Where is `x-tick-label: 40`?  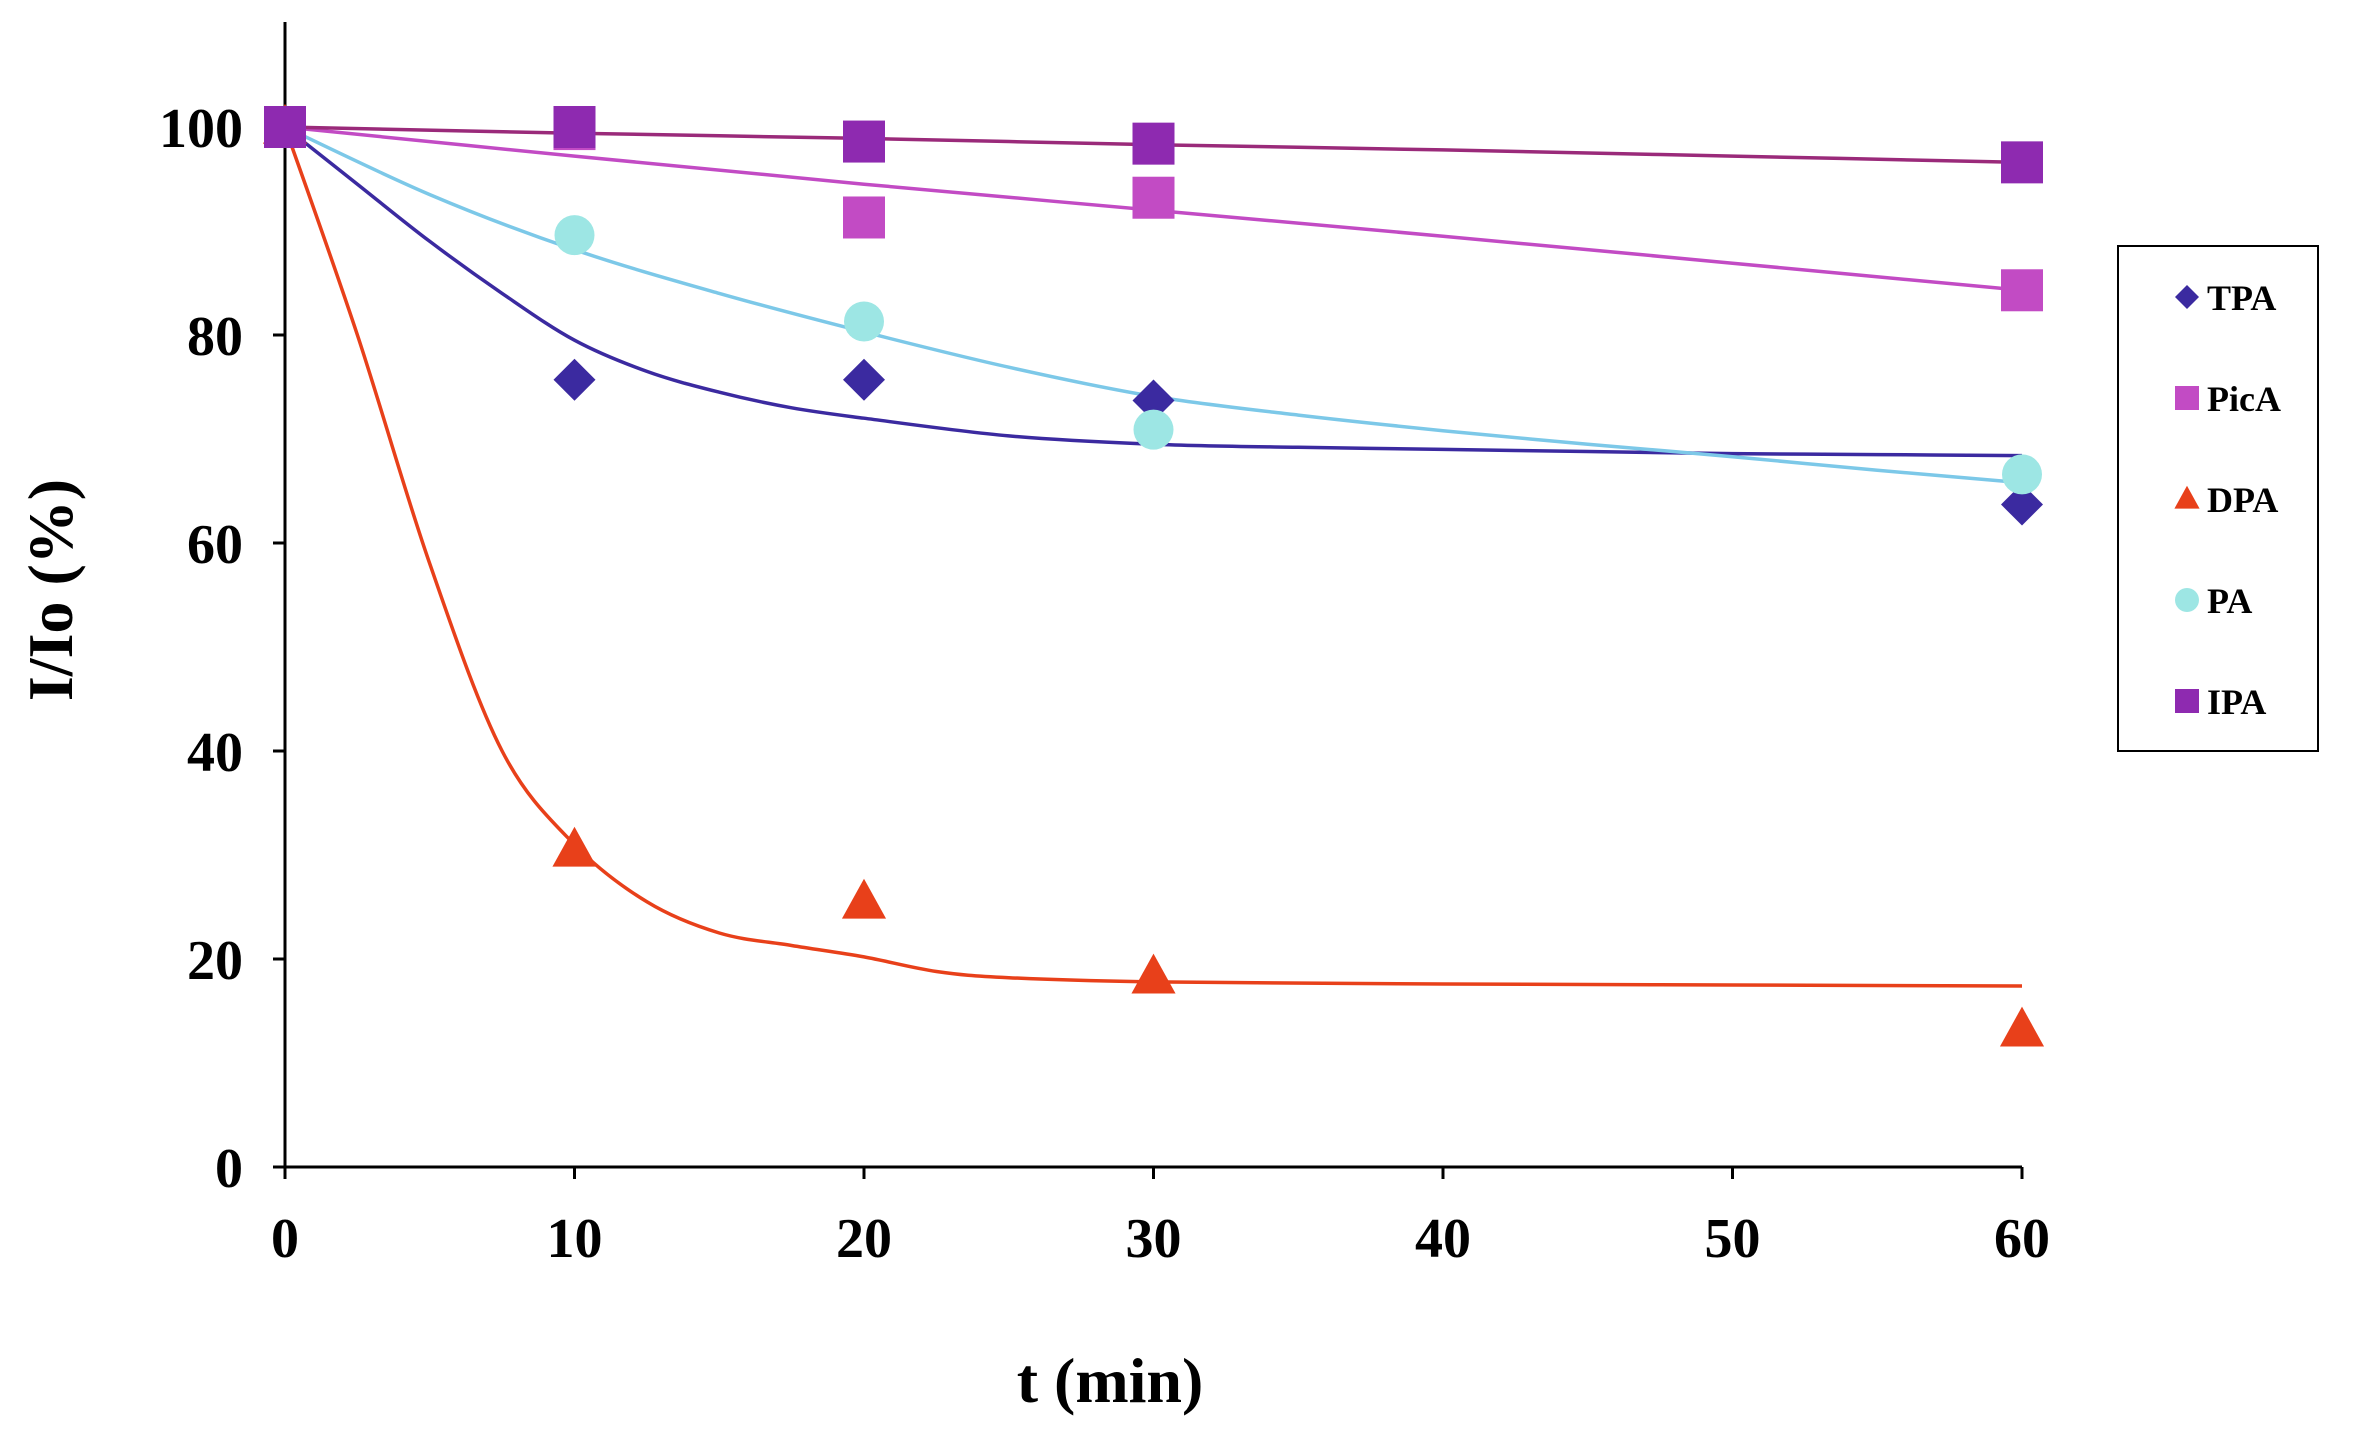 x-tick-label: 40 is located at coordinates (1443, 1239).